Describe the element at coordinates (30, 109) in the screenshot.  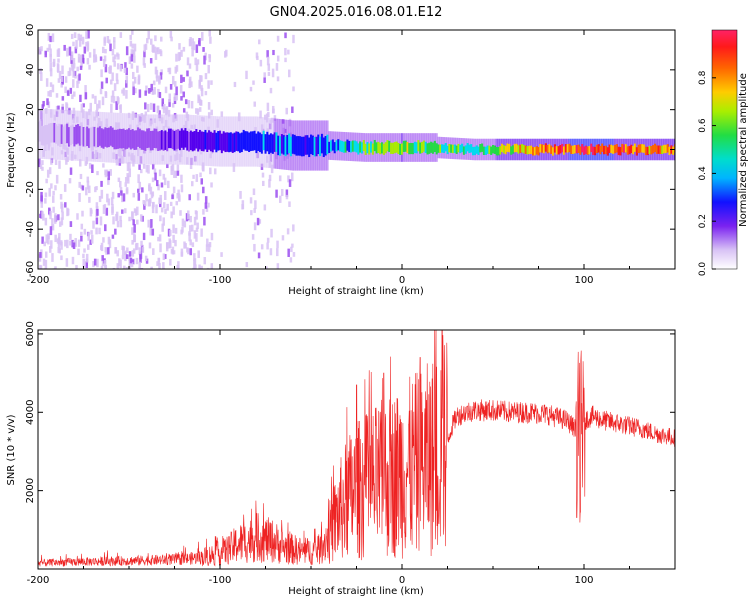
I see `spectrogram-y-tick-label: 20` at that location.